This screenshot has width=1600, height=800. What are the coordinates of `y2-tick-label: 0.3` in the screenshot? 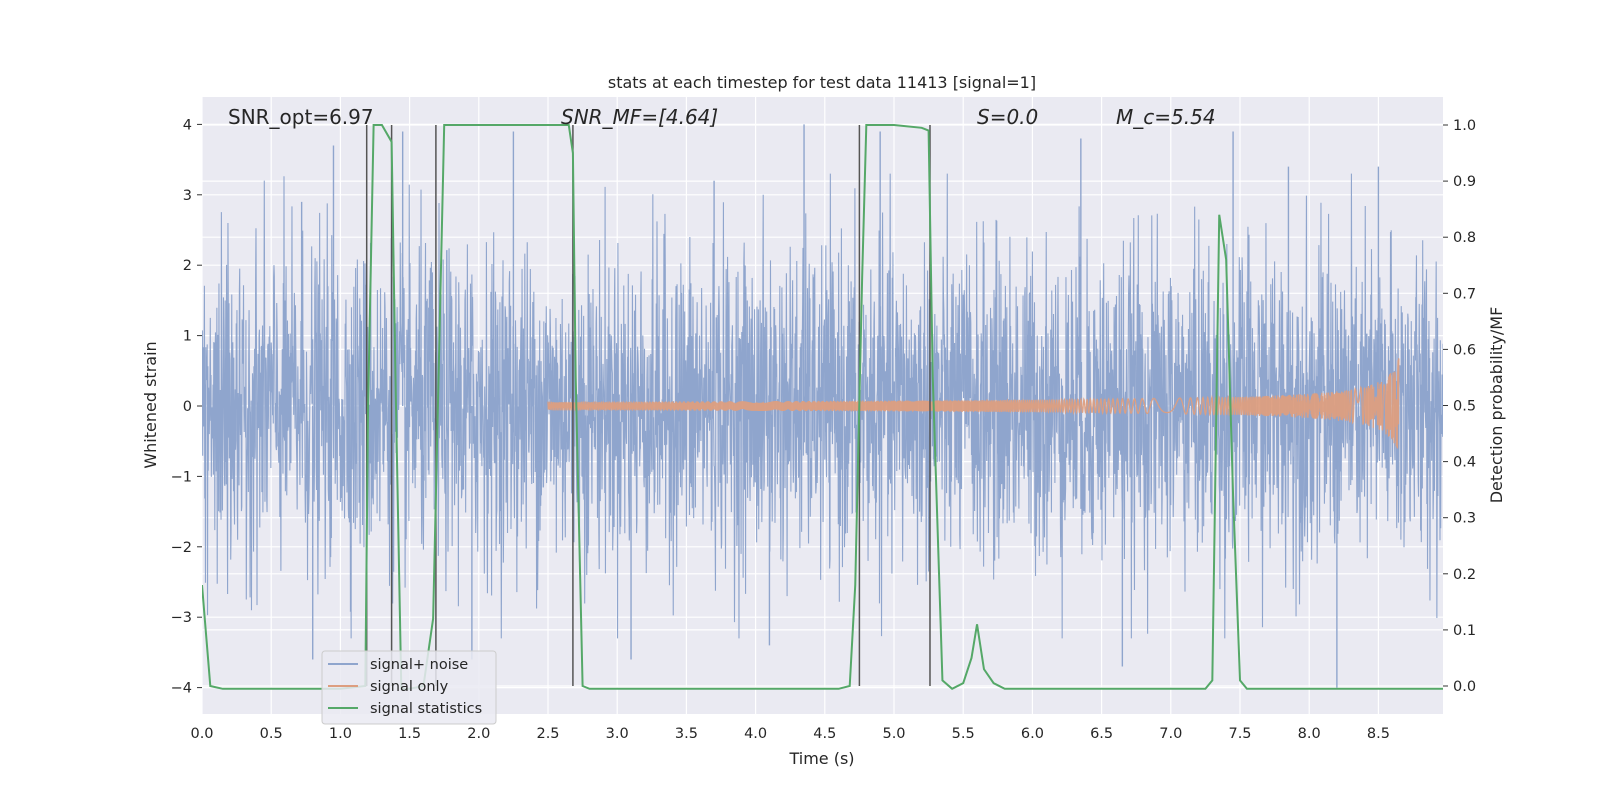 It's located at (1464, 519).